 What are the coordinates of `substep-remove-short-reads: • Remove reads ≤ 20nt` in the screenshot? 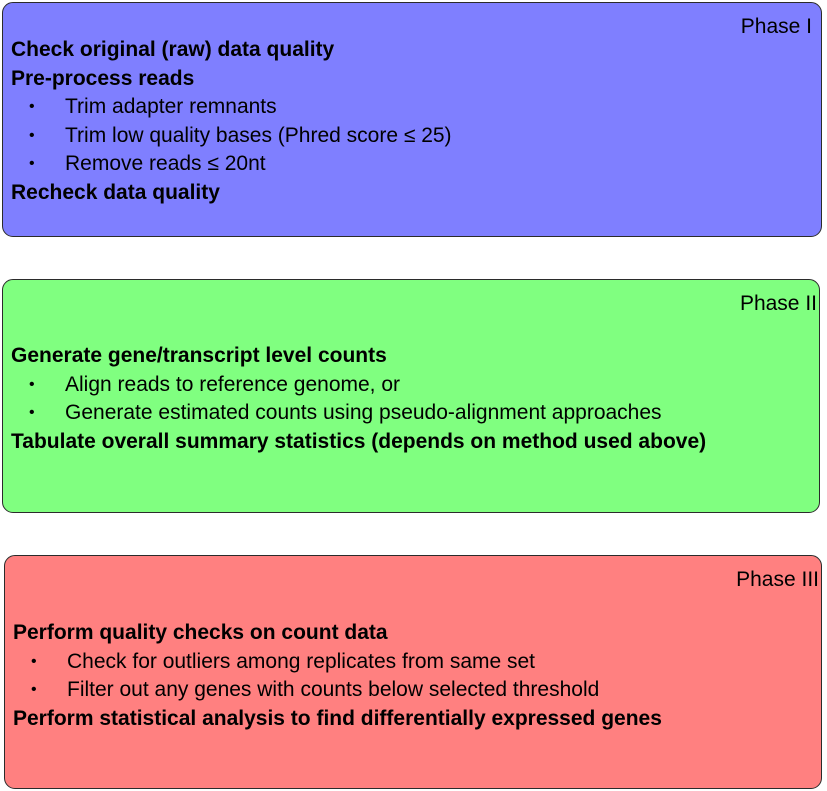 It's located at (412, 164).